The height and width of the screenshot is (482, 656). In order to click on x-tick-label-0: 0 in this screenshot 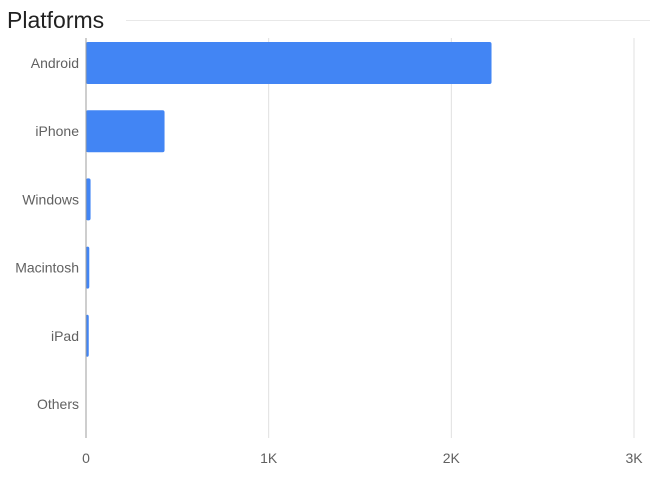, I will do `click(86, 458)`.